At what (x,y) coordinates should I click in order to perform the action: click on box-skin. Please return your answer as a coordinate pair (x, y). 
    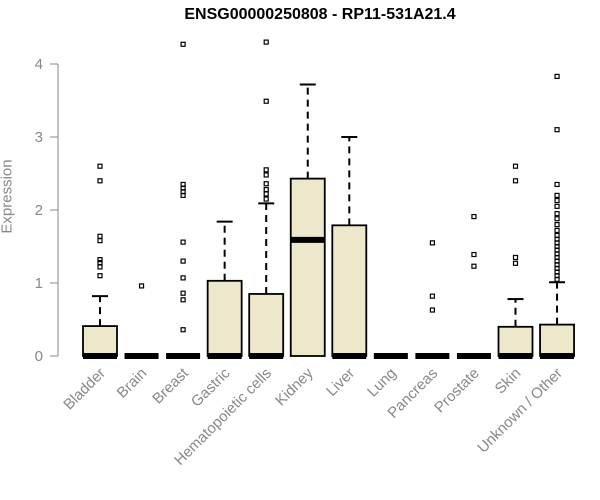
    Looking at the image, I should click on (515, 261).